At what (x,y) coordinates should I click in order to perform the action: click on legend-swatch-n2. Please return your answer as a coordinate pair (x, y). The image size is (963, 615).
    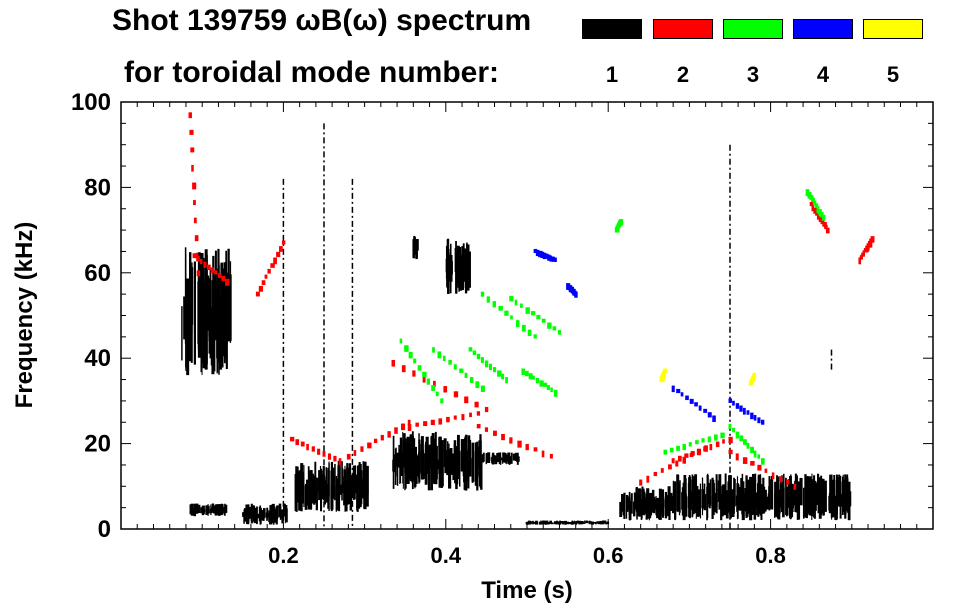
    Looking at the image, I should click on (683, 29).